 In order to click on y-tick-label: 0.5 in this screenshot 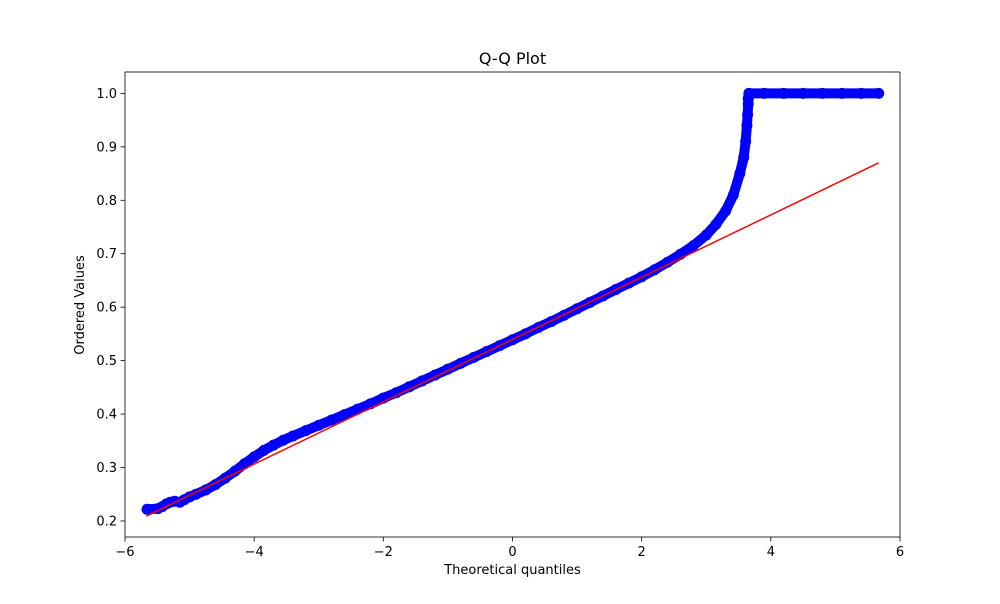, I will do `click(106, 361)`.